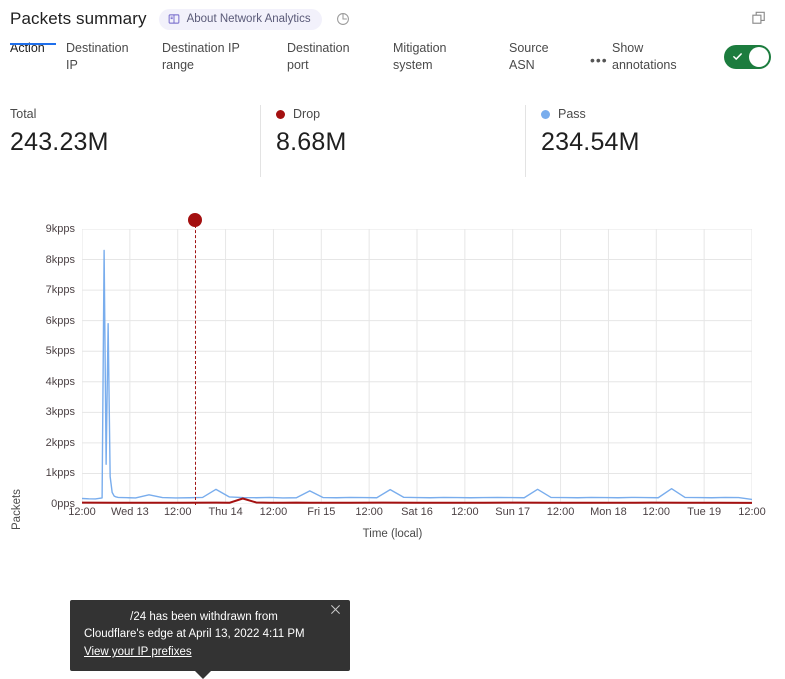  I want to click on tooltip-arrow, so click(203, 674).